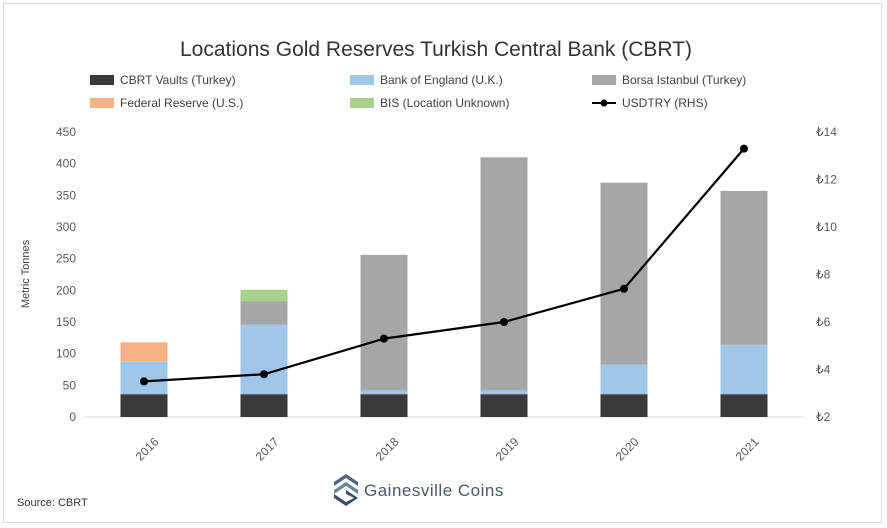  I want to click on bar-2020-borsa-istanbul-turkey, so click(624, 273).